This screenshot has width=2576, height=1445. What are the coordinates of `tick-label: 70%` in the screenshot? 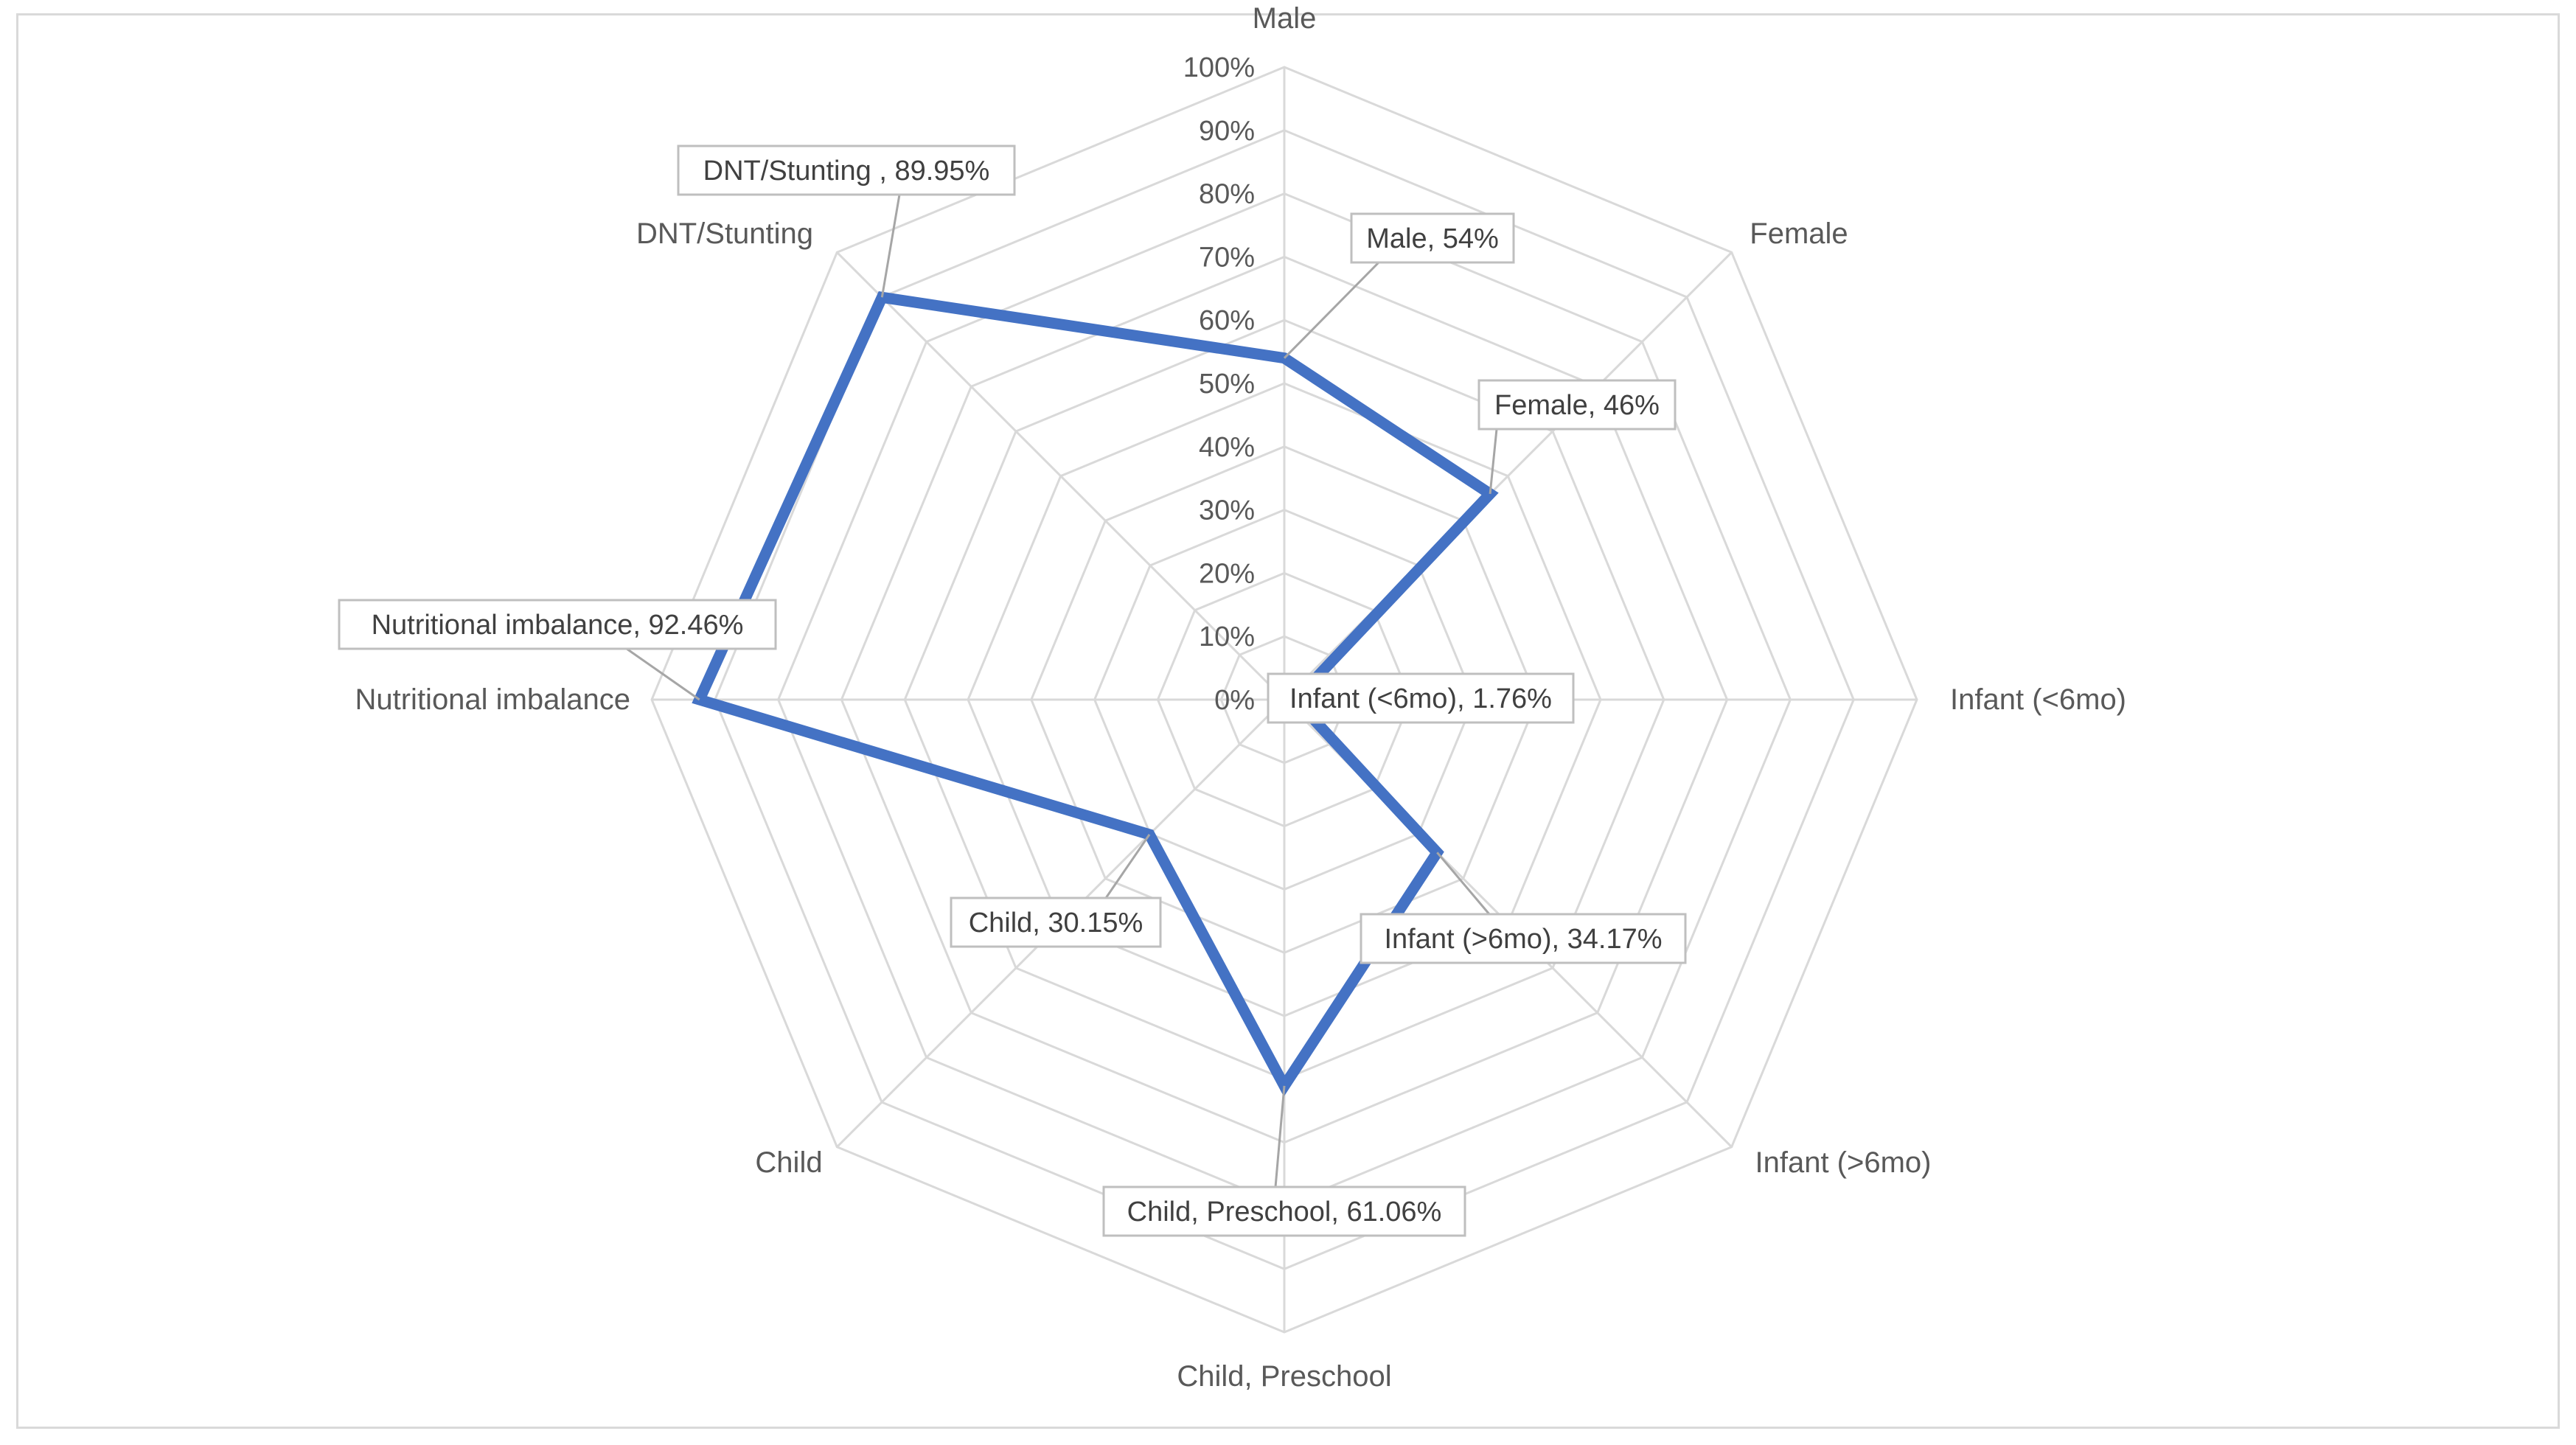 It's located at (1227, 257).